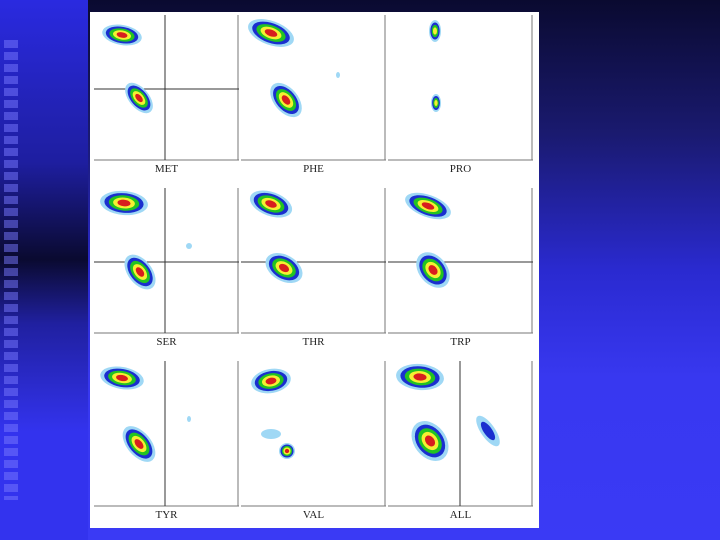  Describe the element at coordinates (460, 169) in the screenshot. I see `panel-label: PRO` at that location.